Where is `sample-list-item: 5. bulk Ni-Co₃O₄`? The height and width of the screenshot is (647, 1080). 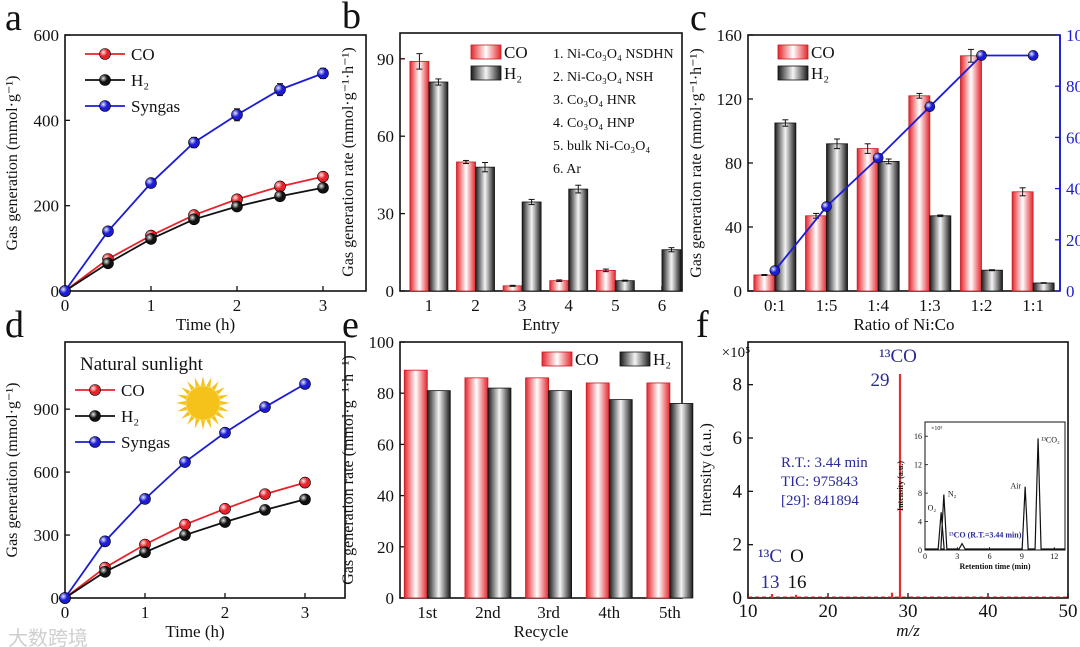
sample-list-item: 5. bulk Ni-Co₃O₄ is located at coordinates (601, 146).